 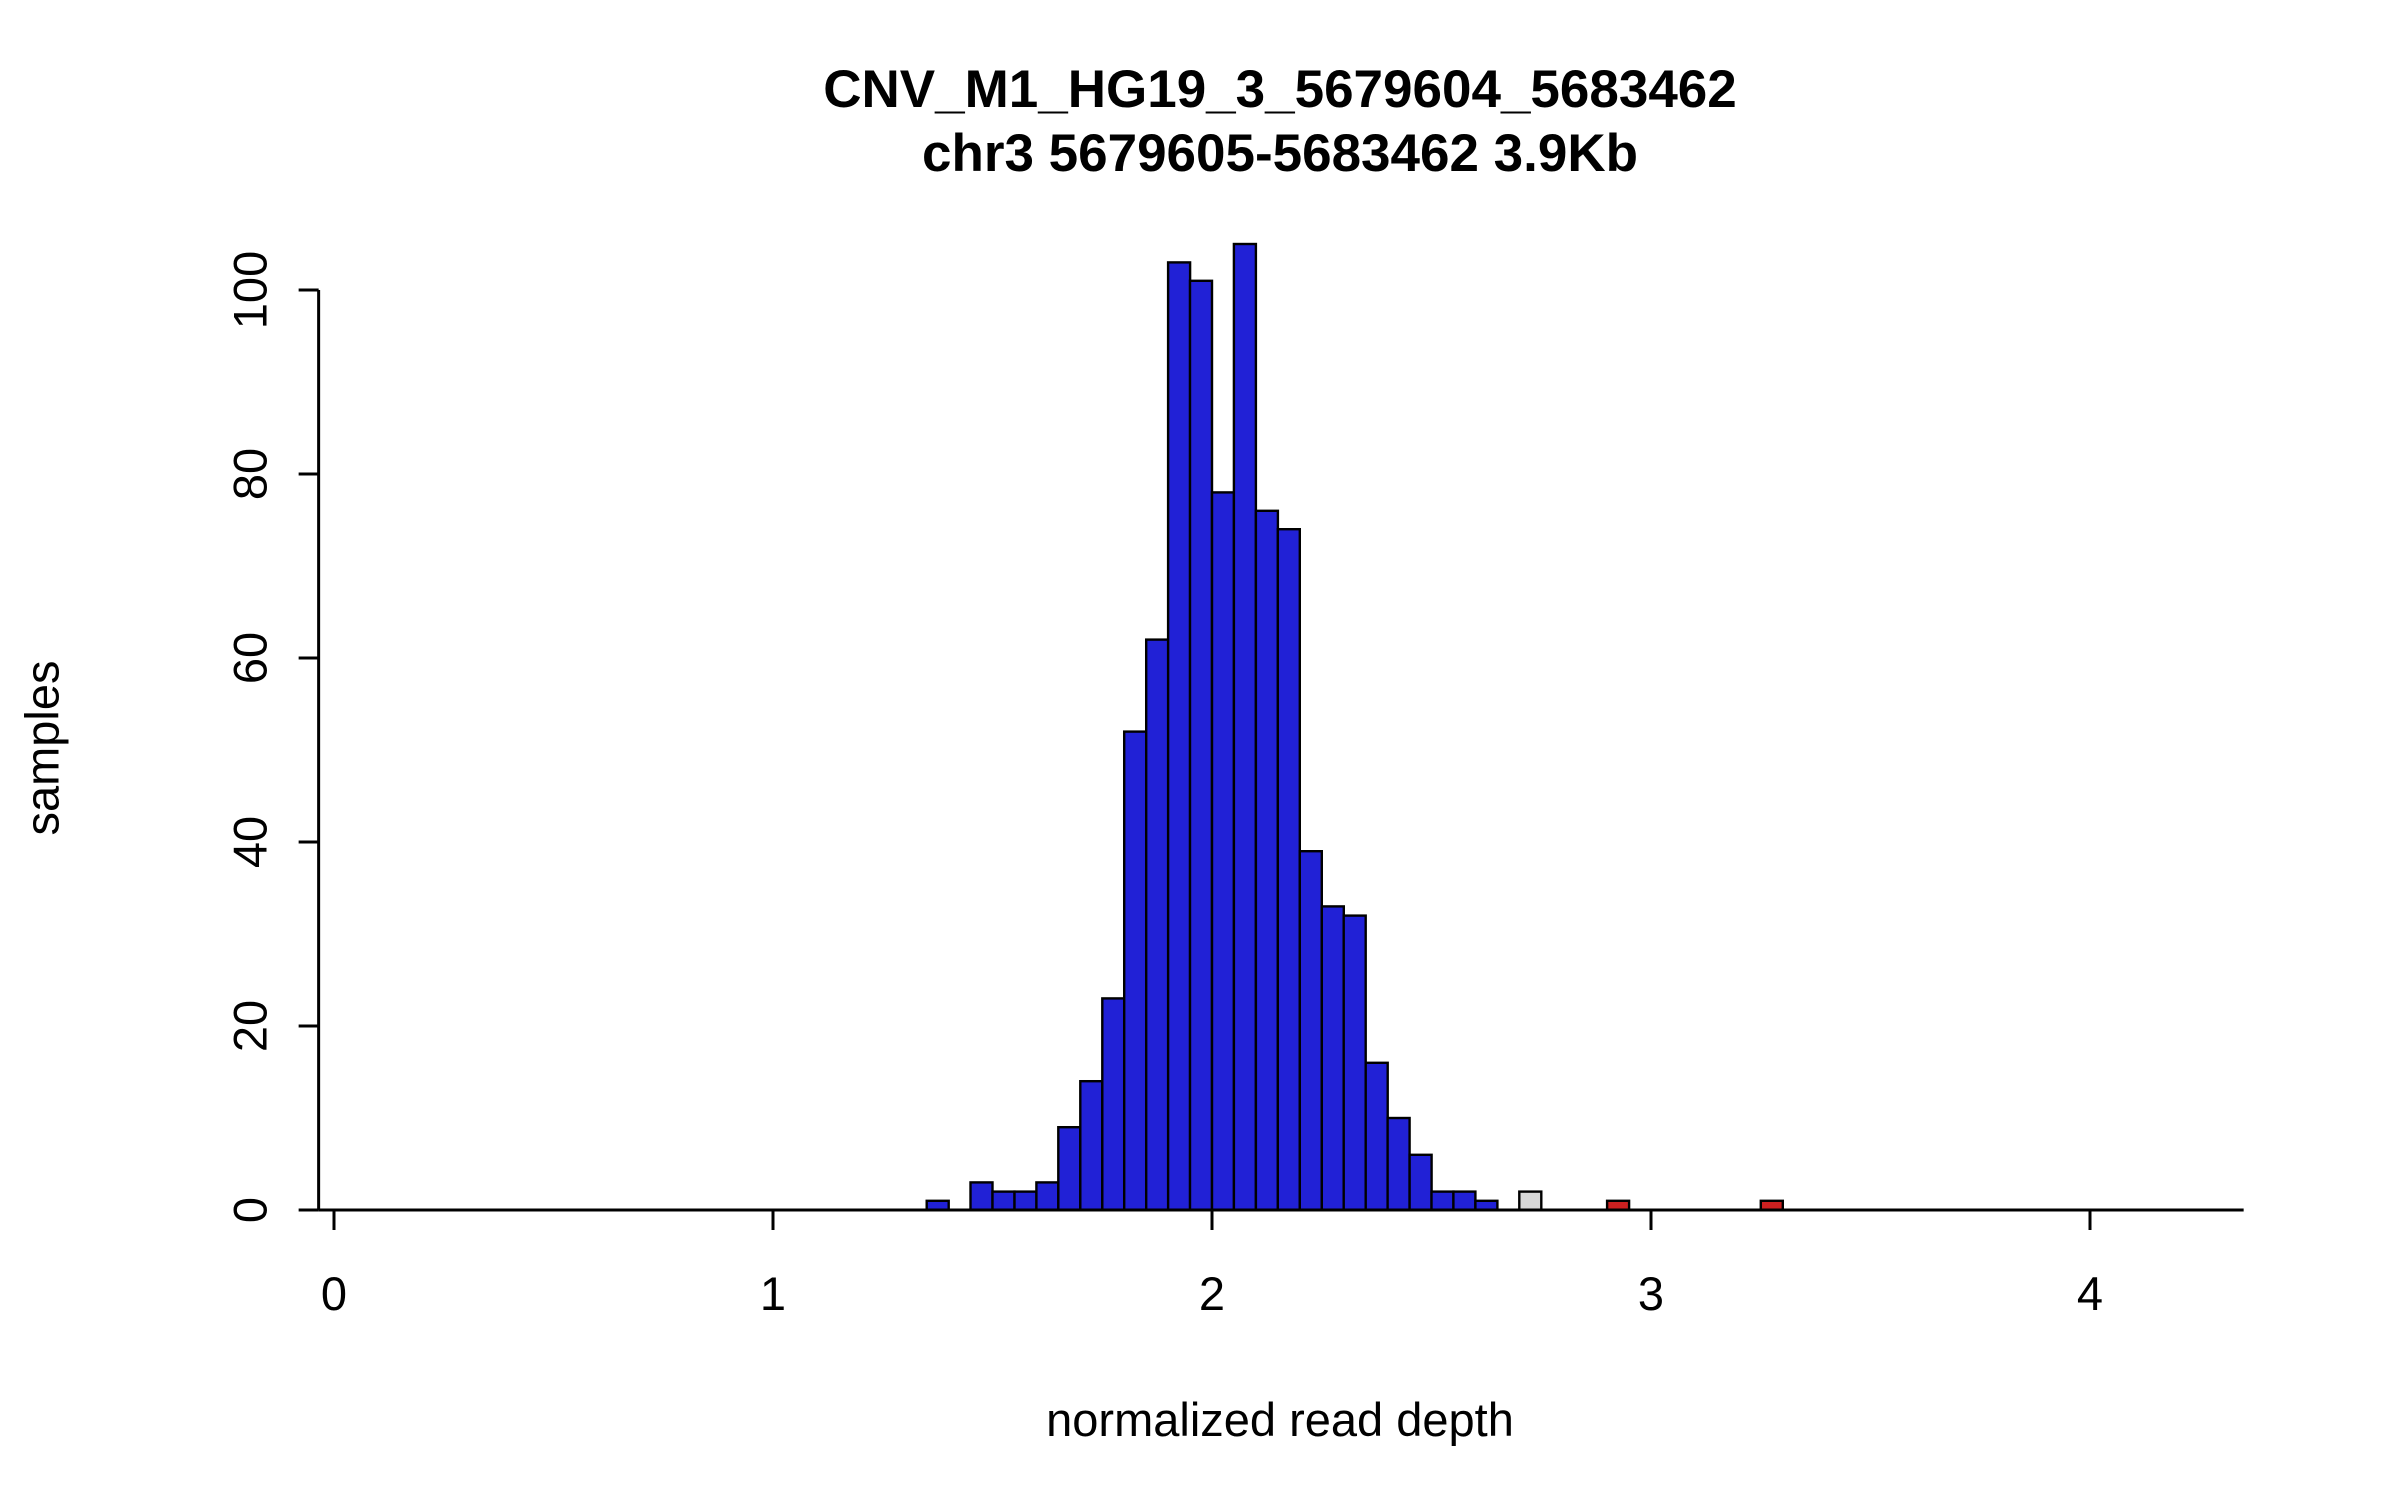 What do you see at coordinates (250, 1210) in the screenshot?
I see `y-tick-label: 0` at bounding box center [250, 1210].